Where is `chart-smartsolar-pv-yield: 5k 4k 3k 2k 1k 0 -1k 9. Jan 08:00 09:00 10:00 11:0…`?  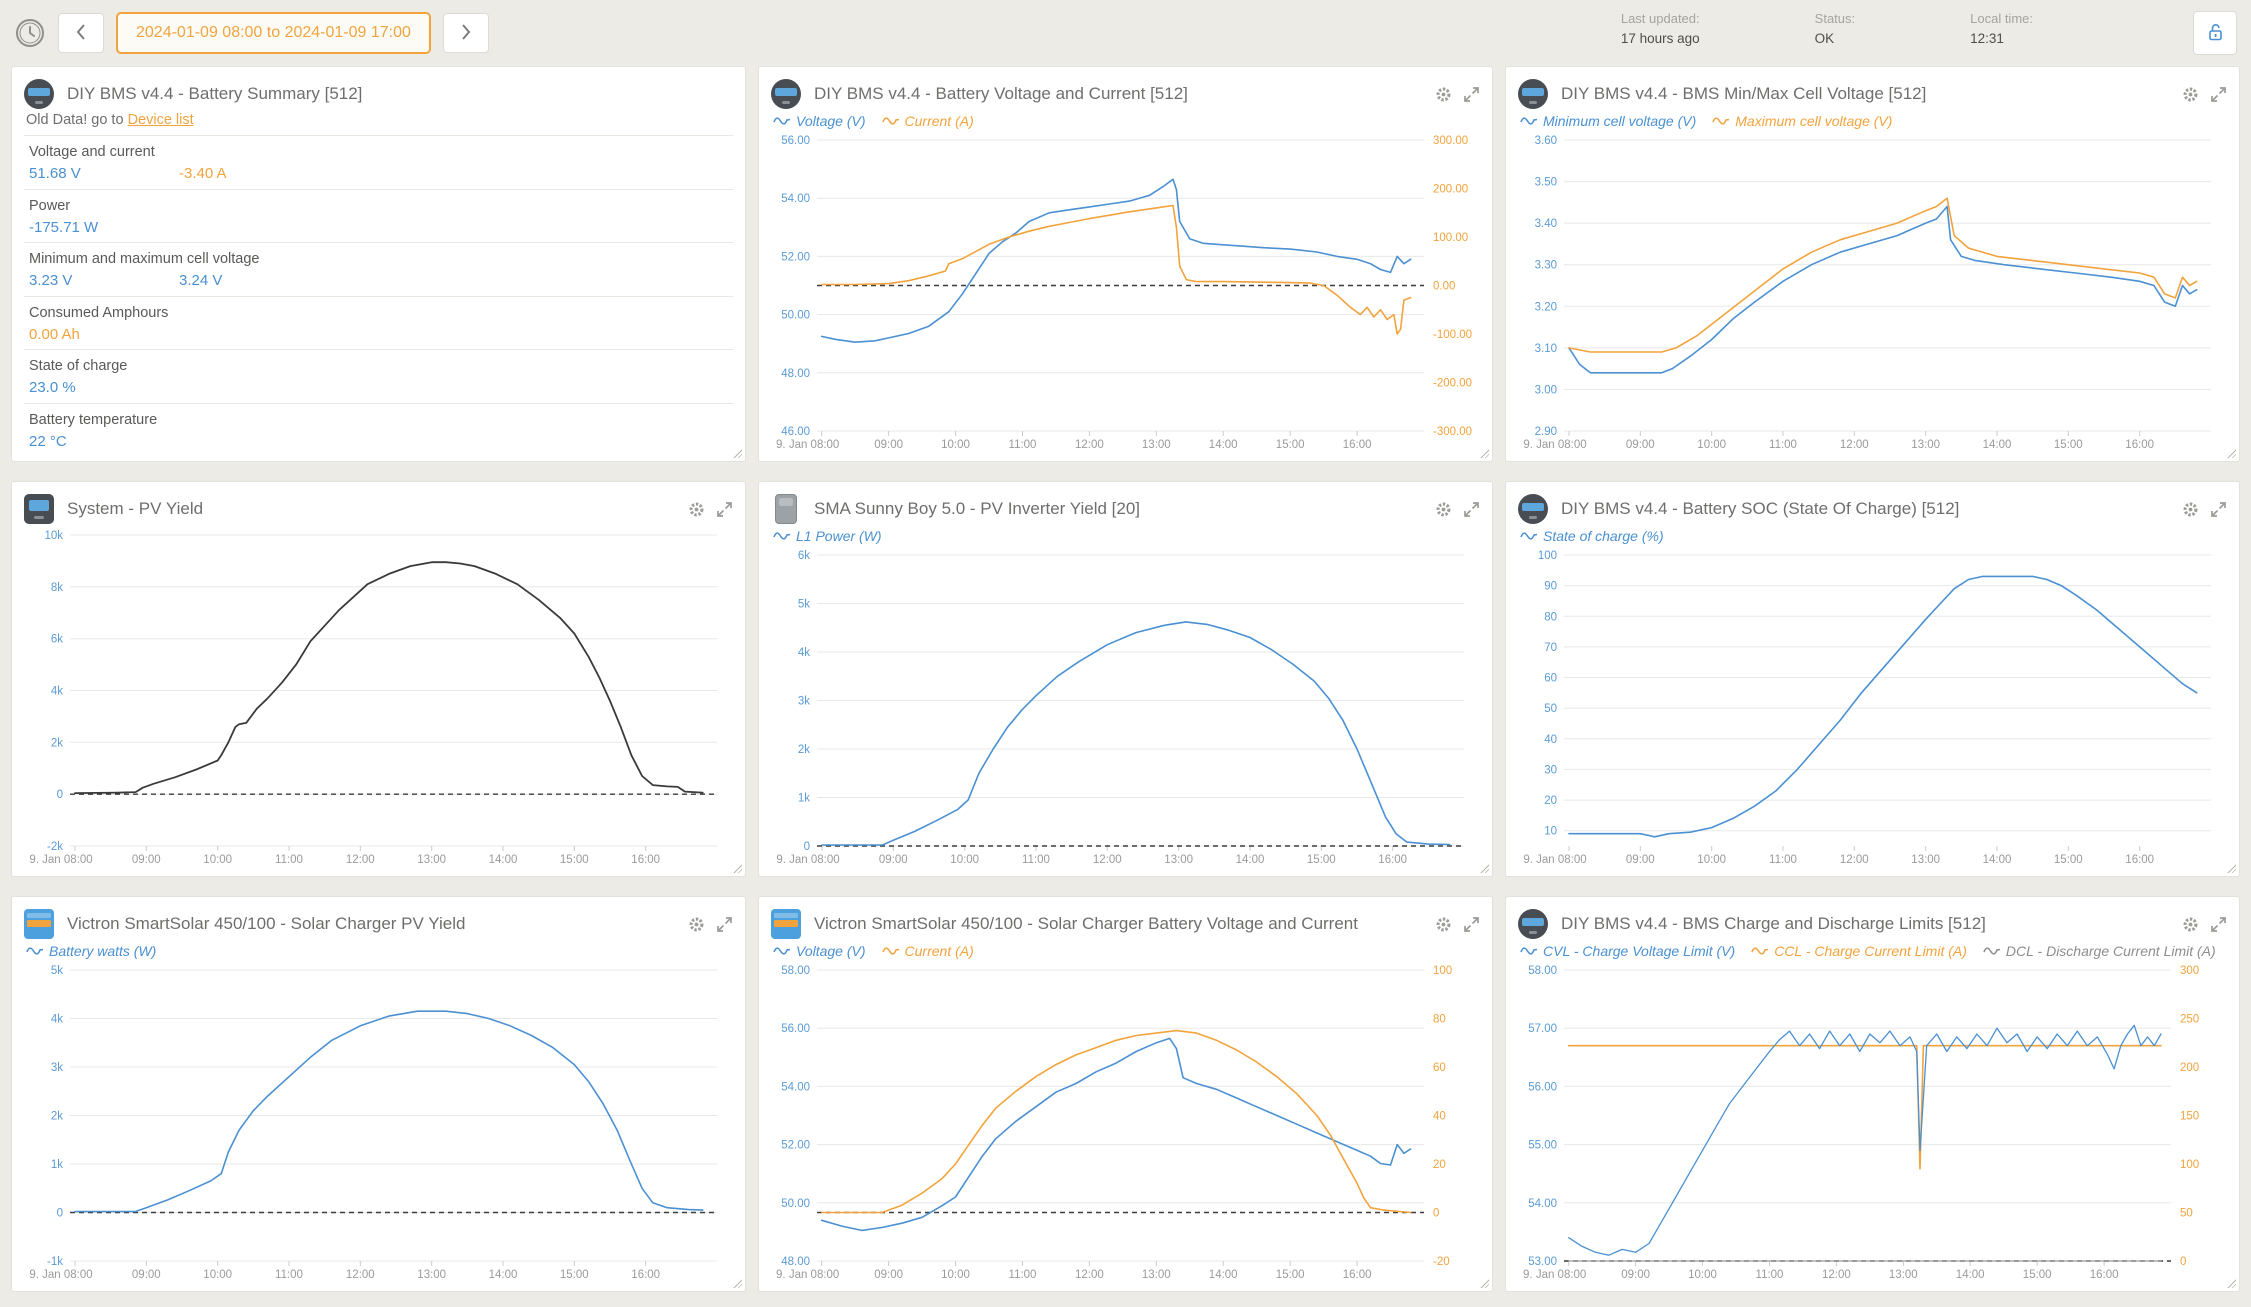
chart-smartsolar-pv-yield: 5k 4k 3k 2k 1k 0 -1k 9. Jan 08:00 09:00 10:00 11:0… is located at coordinates (378, 1124).